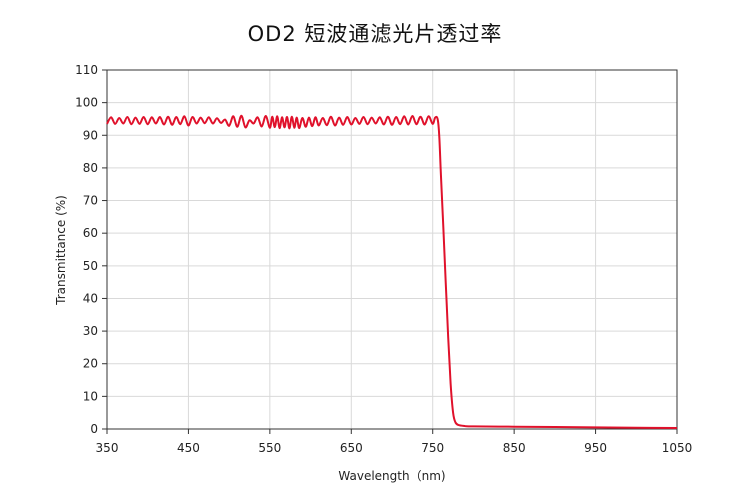 The width and height of the screenshot is (750, 500). I want to click on x-tick-label: 750, so click(432, 448).